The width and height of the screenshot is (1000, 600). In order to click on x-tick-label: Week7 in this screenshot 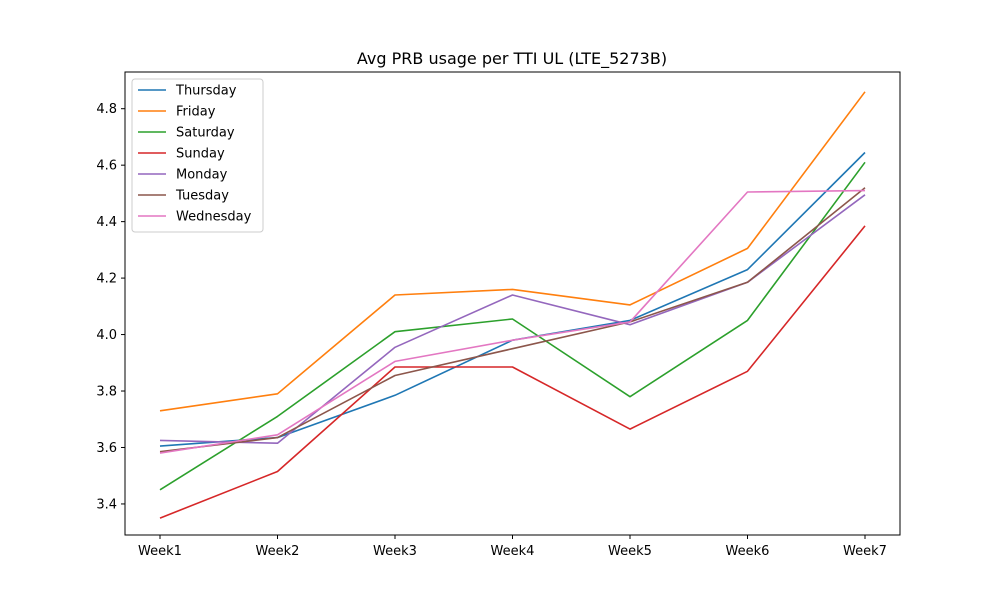, I will do `click(865, 551)`.